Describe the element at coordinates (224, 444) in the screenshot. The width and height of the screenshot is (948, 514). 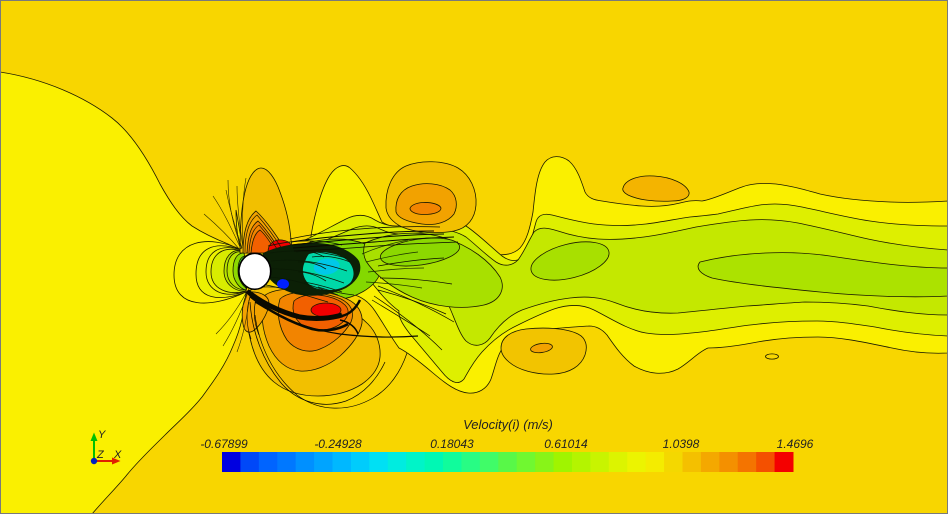
I see `svg-text: -0.67899` at that location.